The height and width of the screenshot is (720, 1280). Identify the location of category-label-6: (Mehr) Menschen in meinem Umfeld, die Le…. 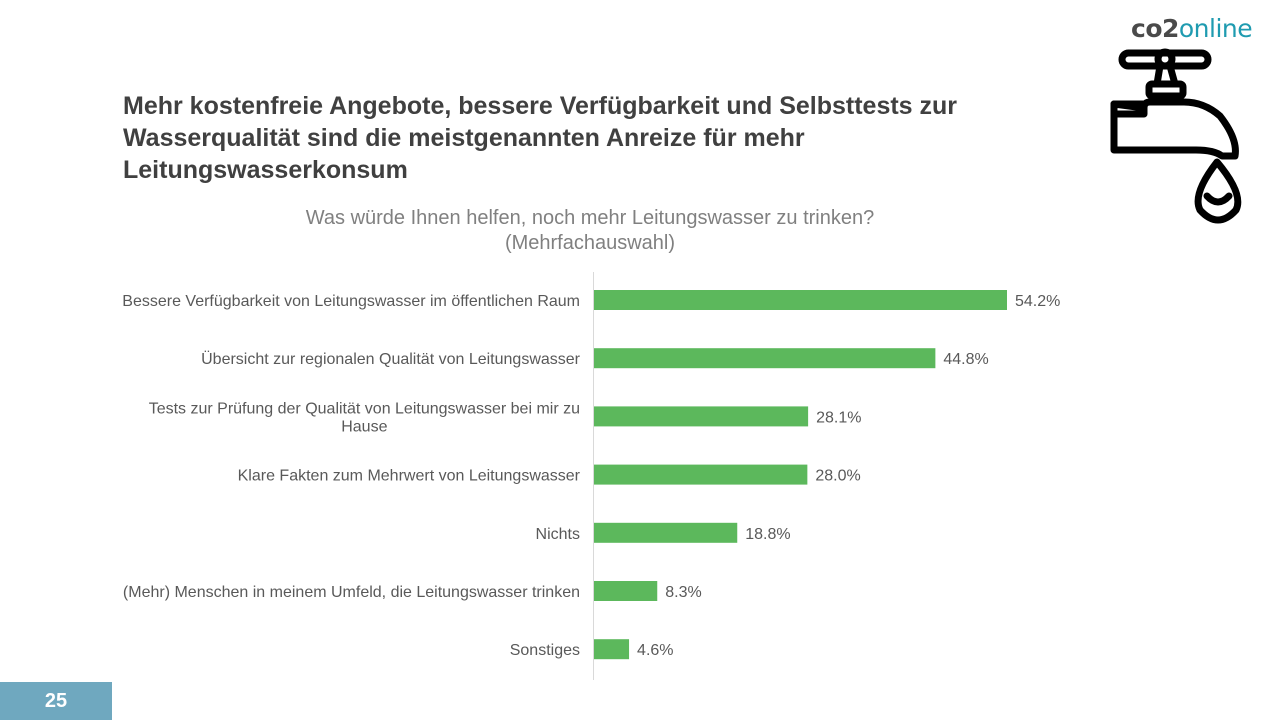
(351, 592).